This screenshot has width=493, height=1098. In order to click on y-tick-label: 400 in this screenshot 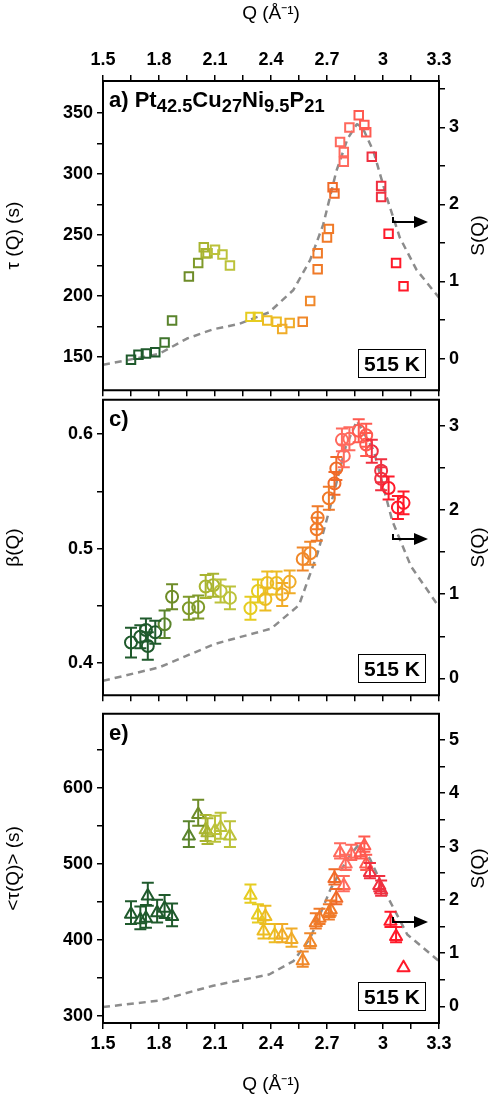, I will do `click(77, 938)`.